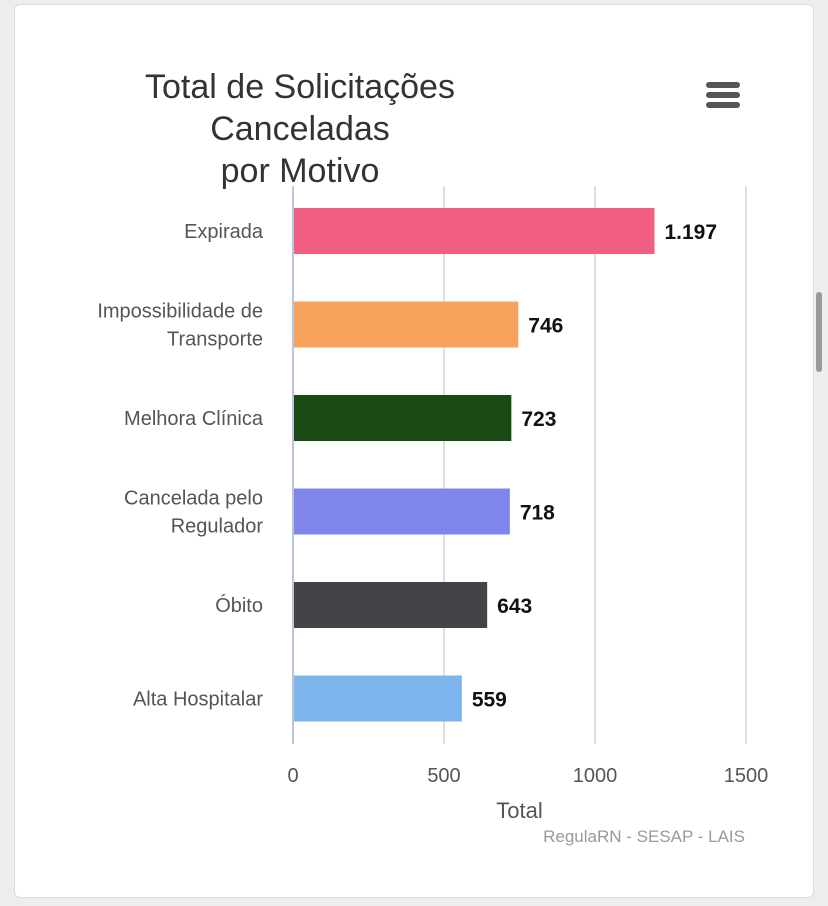 The image size is (828, 906). Describe the element at coordinates (300, 108) in the screenshot. I see `chart-title-line-1: Total de Solicitações Canceladas` at that location.